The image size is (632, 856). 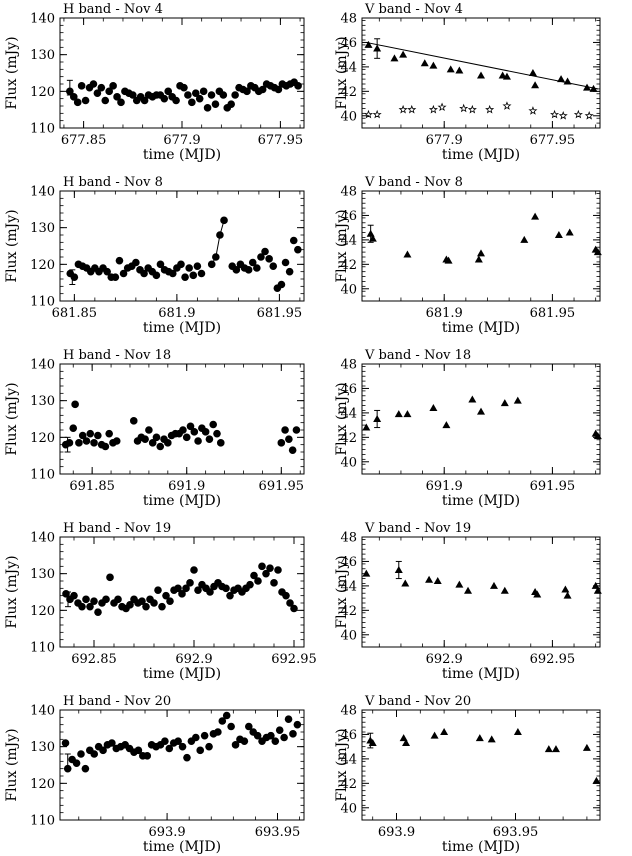 What do you see at coordinates (348, 586) in the screenshot?
I see `y-tick-label: 44` at bounding box center [348, 586].